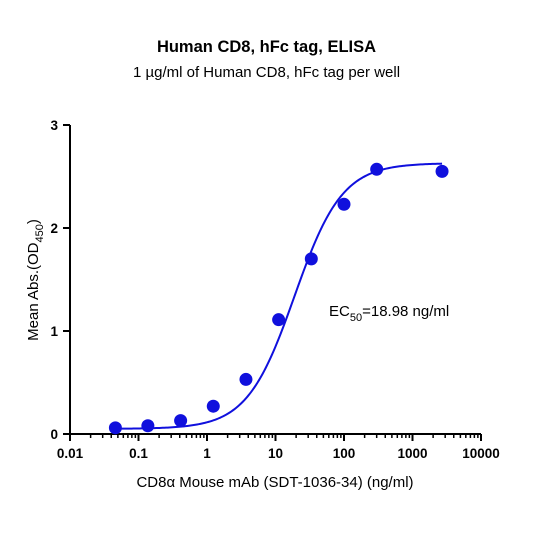 The width and height of the screenshot is (533, 533). Describe the element at coordinates (207, 453) in the screenshot. I see `x-tick-label: 1` at that location.